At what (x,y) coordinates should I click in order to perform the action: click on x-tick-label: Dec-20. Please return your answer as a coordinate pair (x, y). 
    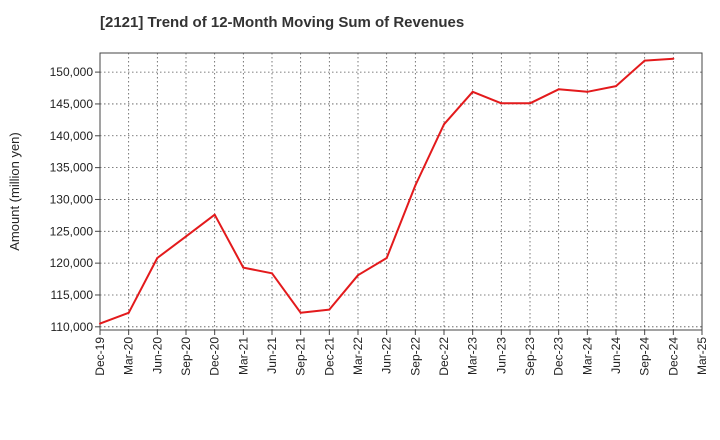
    Looking at the image, I should click on (215, 356).